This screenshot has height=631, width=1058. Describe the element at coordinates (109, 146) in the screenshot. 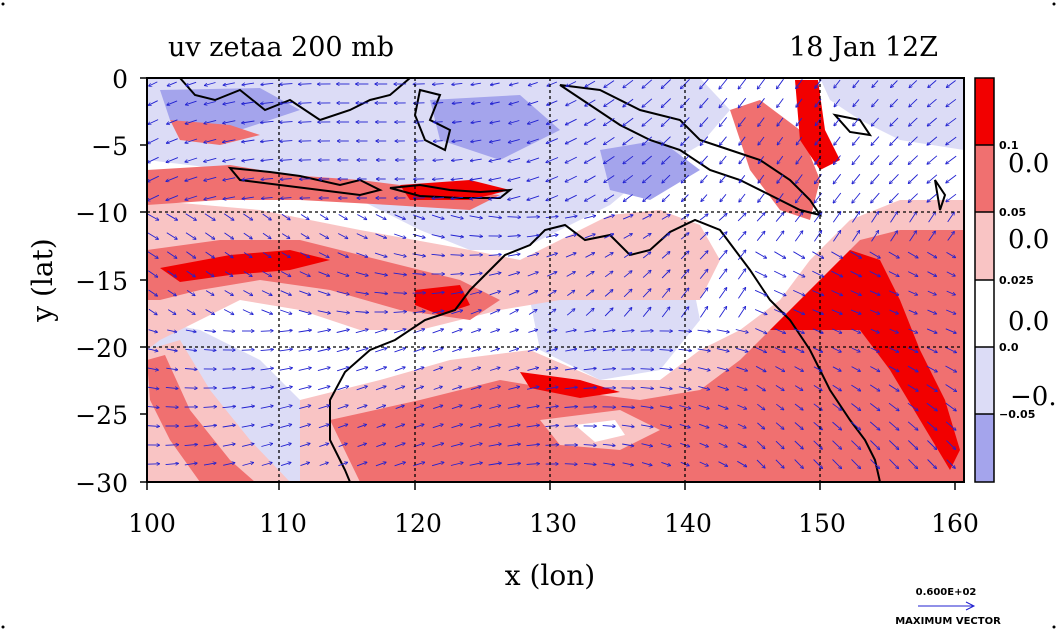

I see `y-tick-label: −5` at that location.